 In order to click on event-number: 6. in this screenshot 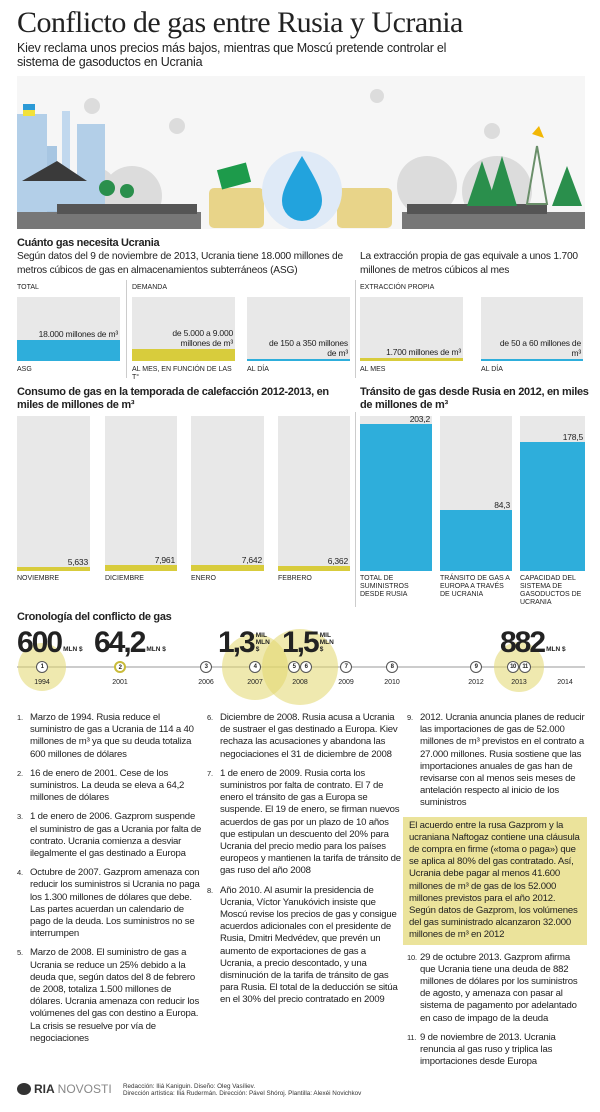, I will do `click(210, 717)`.